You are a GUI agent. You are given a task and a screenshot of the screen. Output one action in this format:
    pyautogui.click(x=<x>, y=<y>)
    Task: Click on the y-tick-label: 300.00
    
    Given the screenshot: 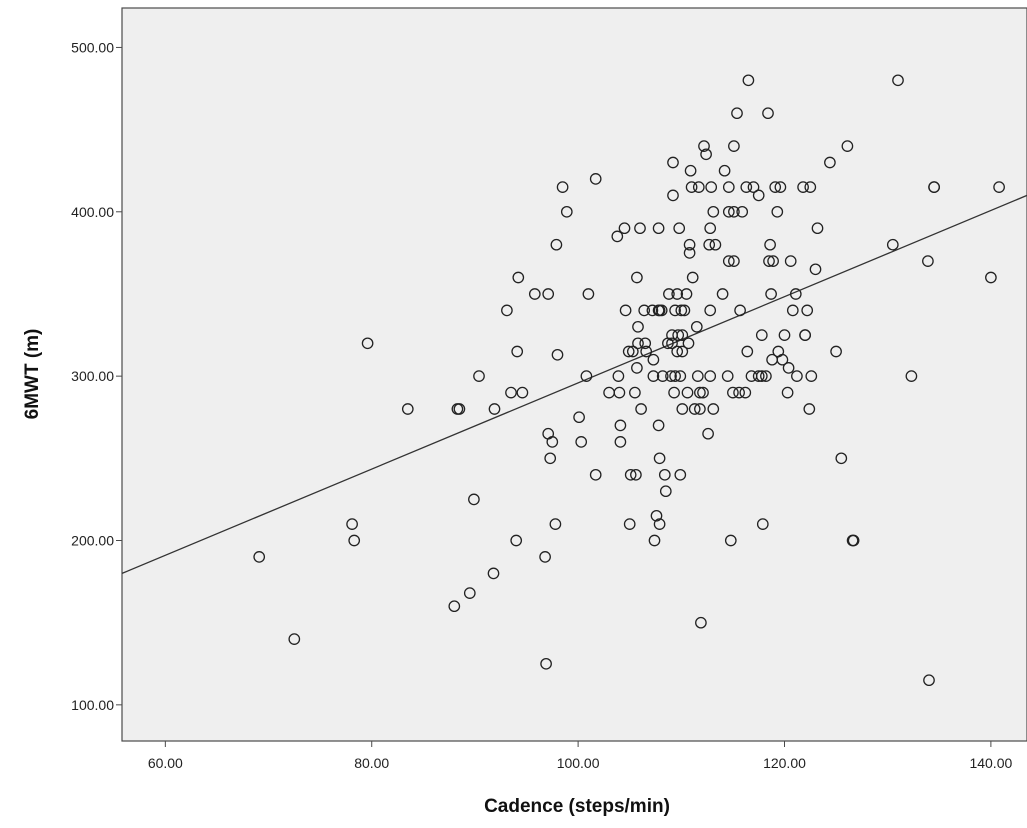 What is the action you would take?
    pyautogui.click(x=92, y=376)
    